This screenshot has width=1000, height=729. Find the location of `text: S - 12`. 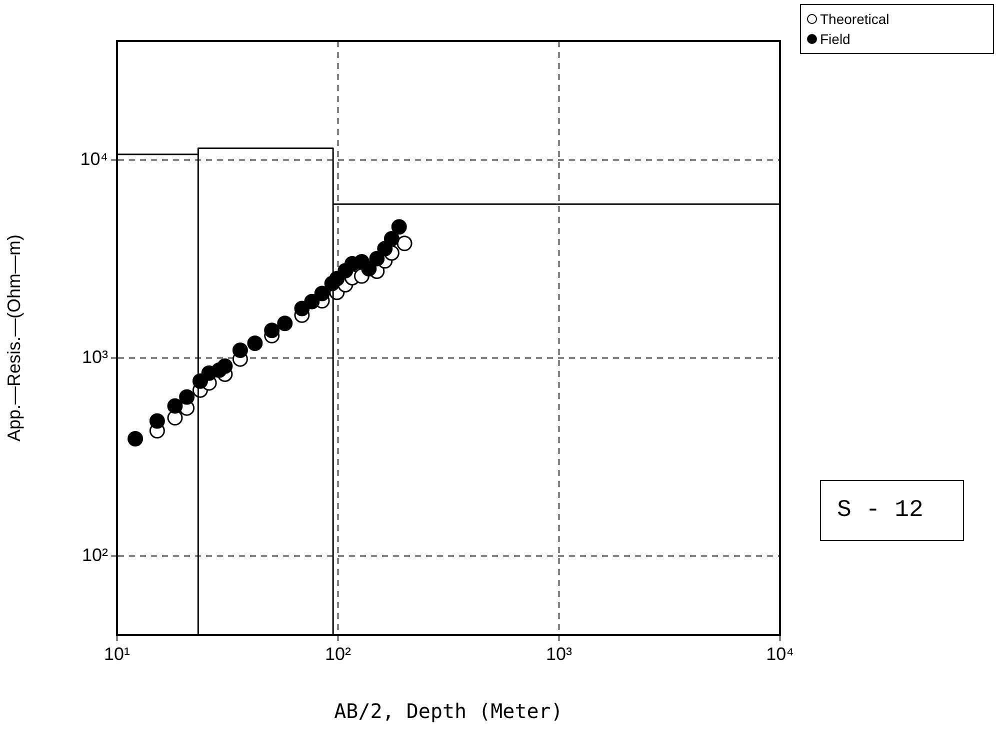

text: S - 12 is located at coordinates (892, 510).